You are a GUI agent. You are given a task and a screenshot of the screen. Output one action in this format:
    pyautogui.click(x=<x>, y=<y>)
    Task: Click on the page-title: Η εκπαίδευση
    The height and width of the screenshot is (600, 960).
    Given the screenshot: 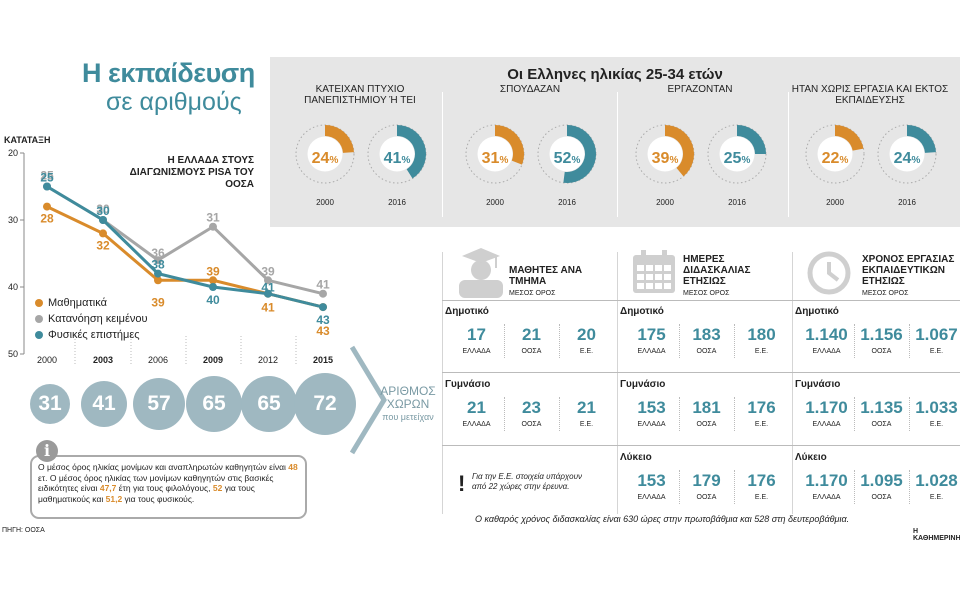 What is the action you would take?
    pyautogui.click(x=168, y=73)
    